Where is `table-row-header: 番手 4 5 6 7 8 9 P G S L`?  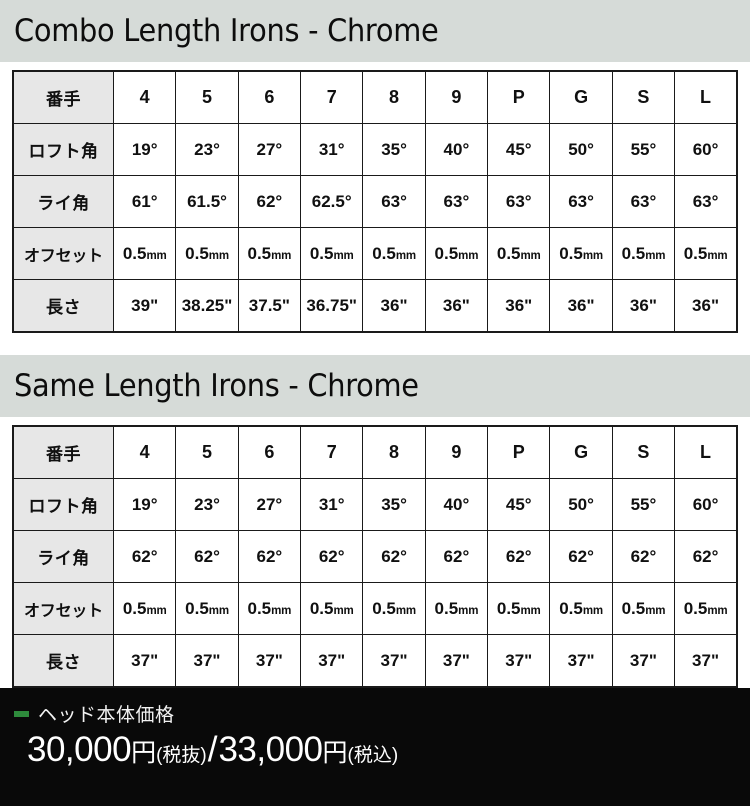
table-row-header: 番手 4 5 6 7 8 9 P G S L is located at coordinates (375, 97).